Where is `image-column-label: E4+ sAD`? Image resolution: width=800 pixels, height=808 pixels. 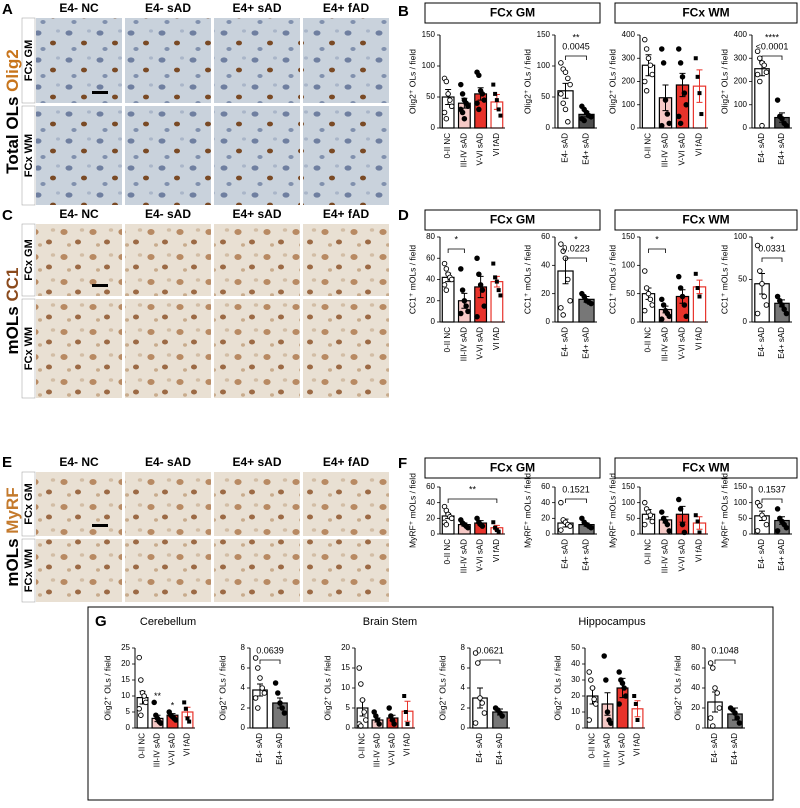 image-column-label: E4+ sAD is located at coordinates (256, 462).